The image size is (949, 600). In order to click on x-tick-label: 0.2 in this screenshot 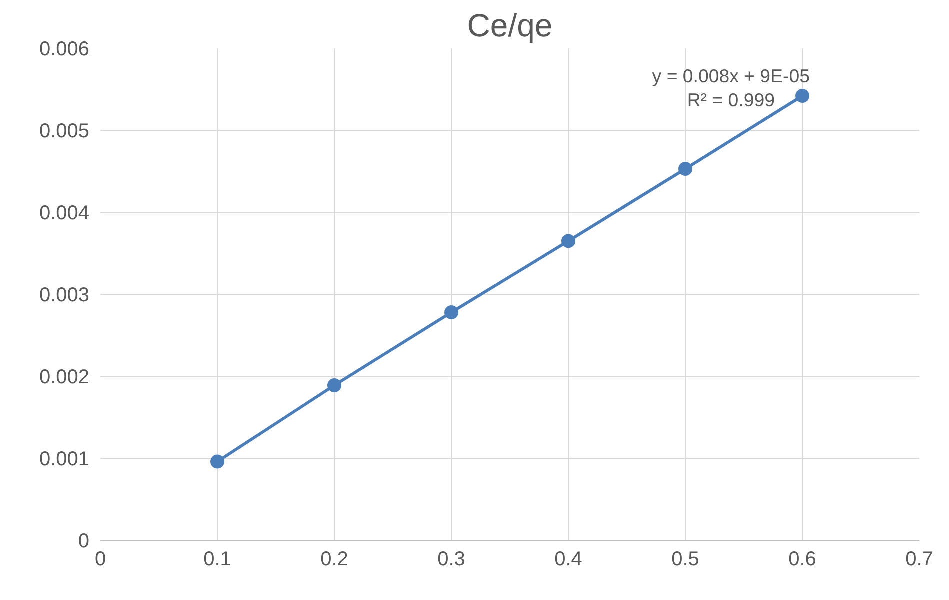, I will do `click(334, 559)`.